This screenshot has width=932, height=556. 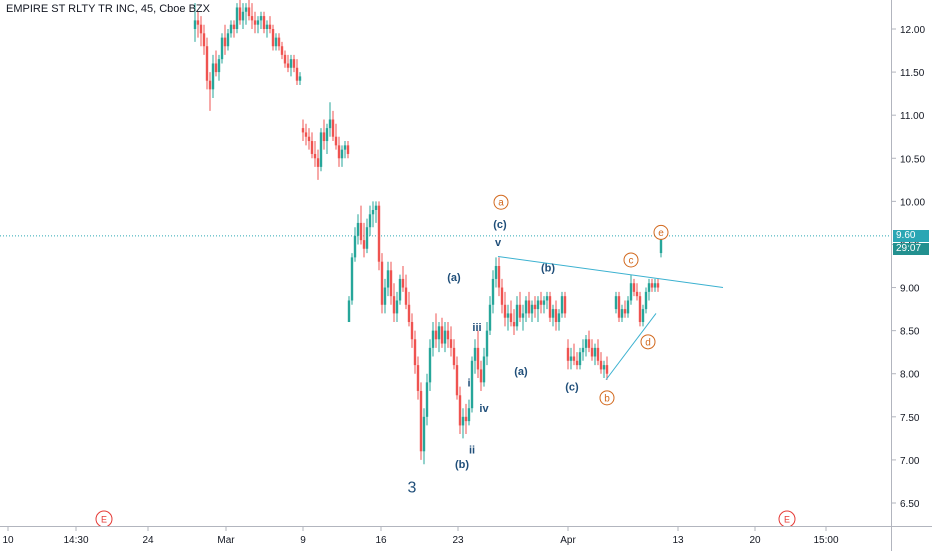 What do you see at coordinates (911, 538) in the screenshot?
I see `axis-corner` at bounding box center [911, 538].